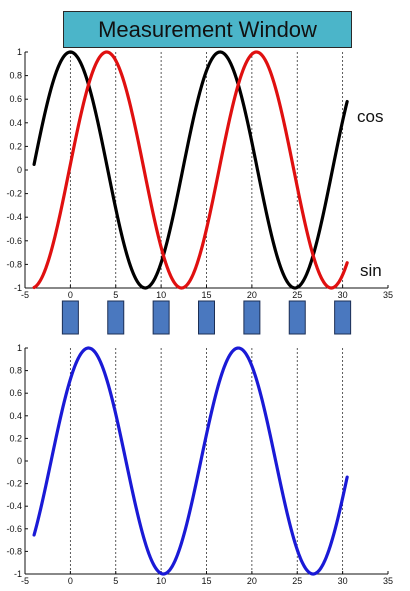  Describe the element at coordinates (370, 116) in the screenshot. I see `cos-label: cos` at that location.